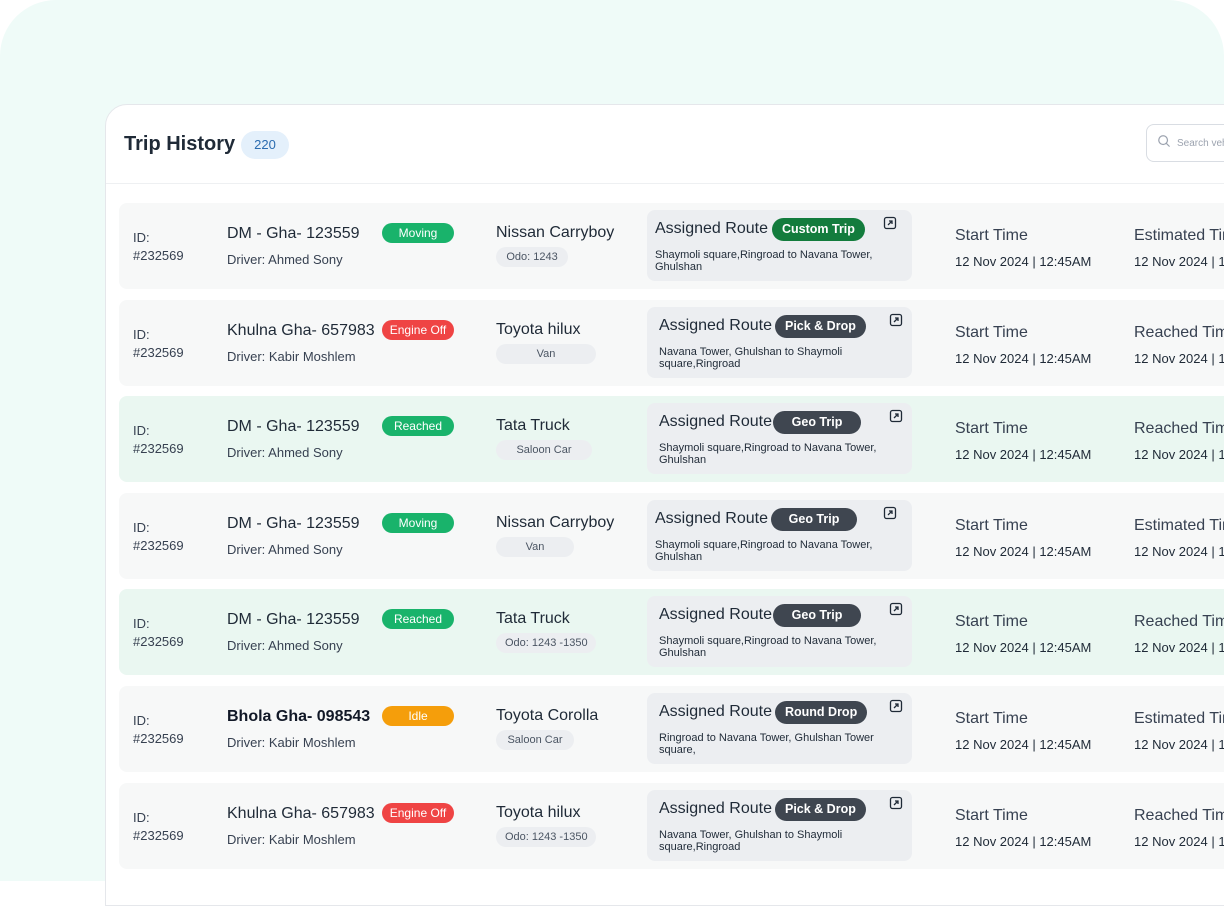  I want to click on trip-count-badge: 220, so click(265, 145).